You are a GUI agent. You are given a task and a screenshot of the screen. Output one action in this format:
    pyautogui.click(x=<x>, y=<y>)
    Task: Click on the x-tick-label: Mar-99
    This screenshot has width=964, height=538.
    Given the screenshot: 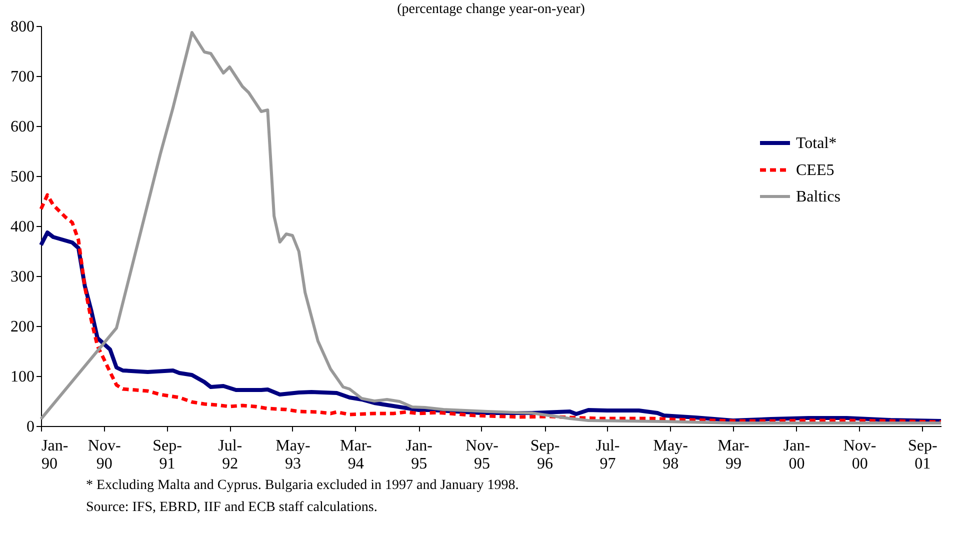 What is the action you would take?
    pyautogui.click(x=734, y=455)
    